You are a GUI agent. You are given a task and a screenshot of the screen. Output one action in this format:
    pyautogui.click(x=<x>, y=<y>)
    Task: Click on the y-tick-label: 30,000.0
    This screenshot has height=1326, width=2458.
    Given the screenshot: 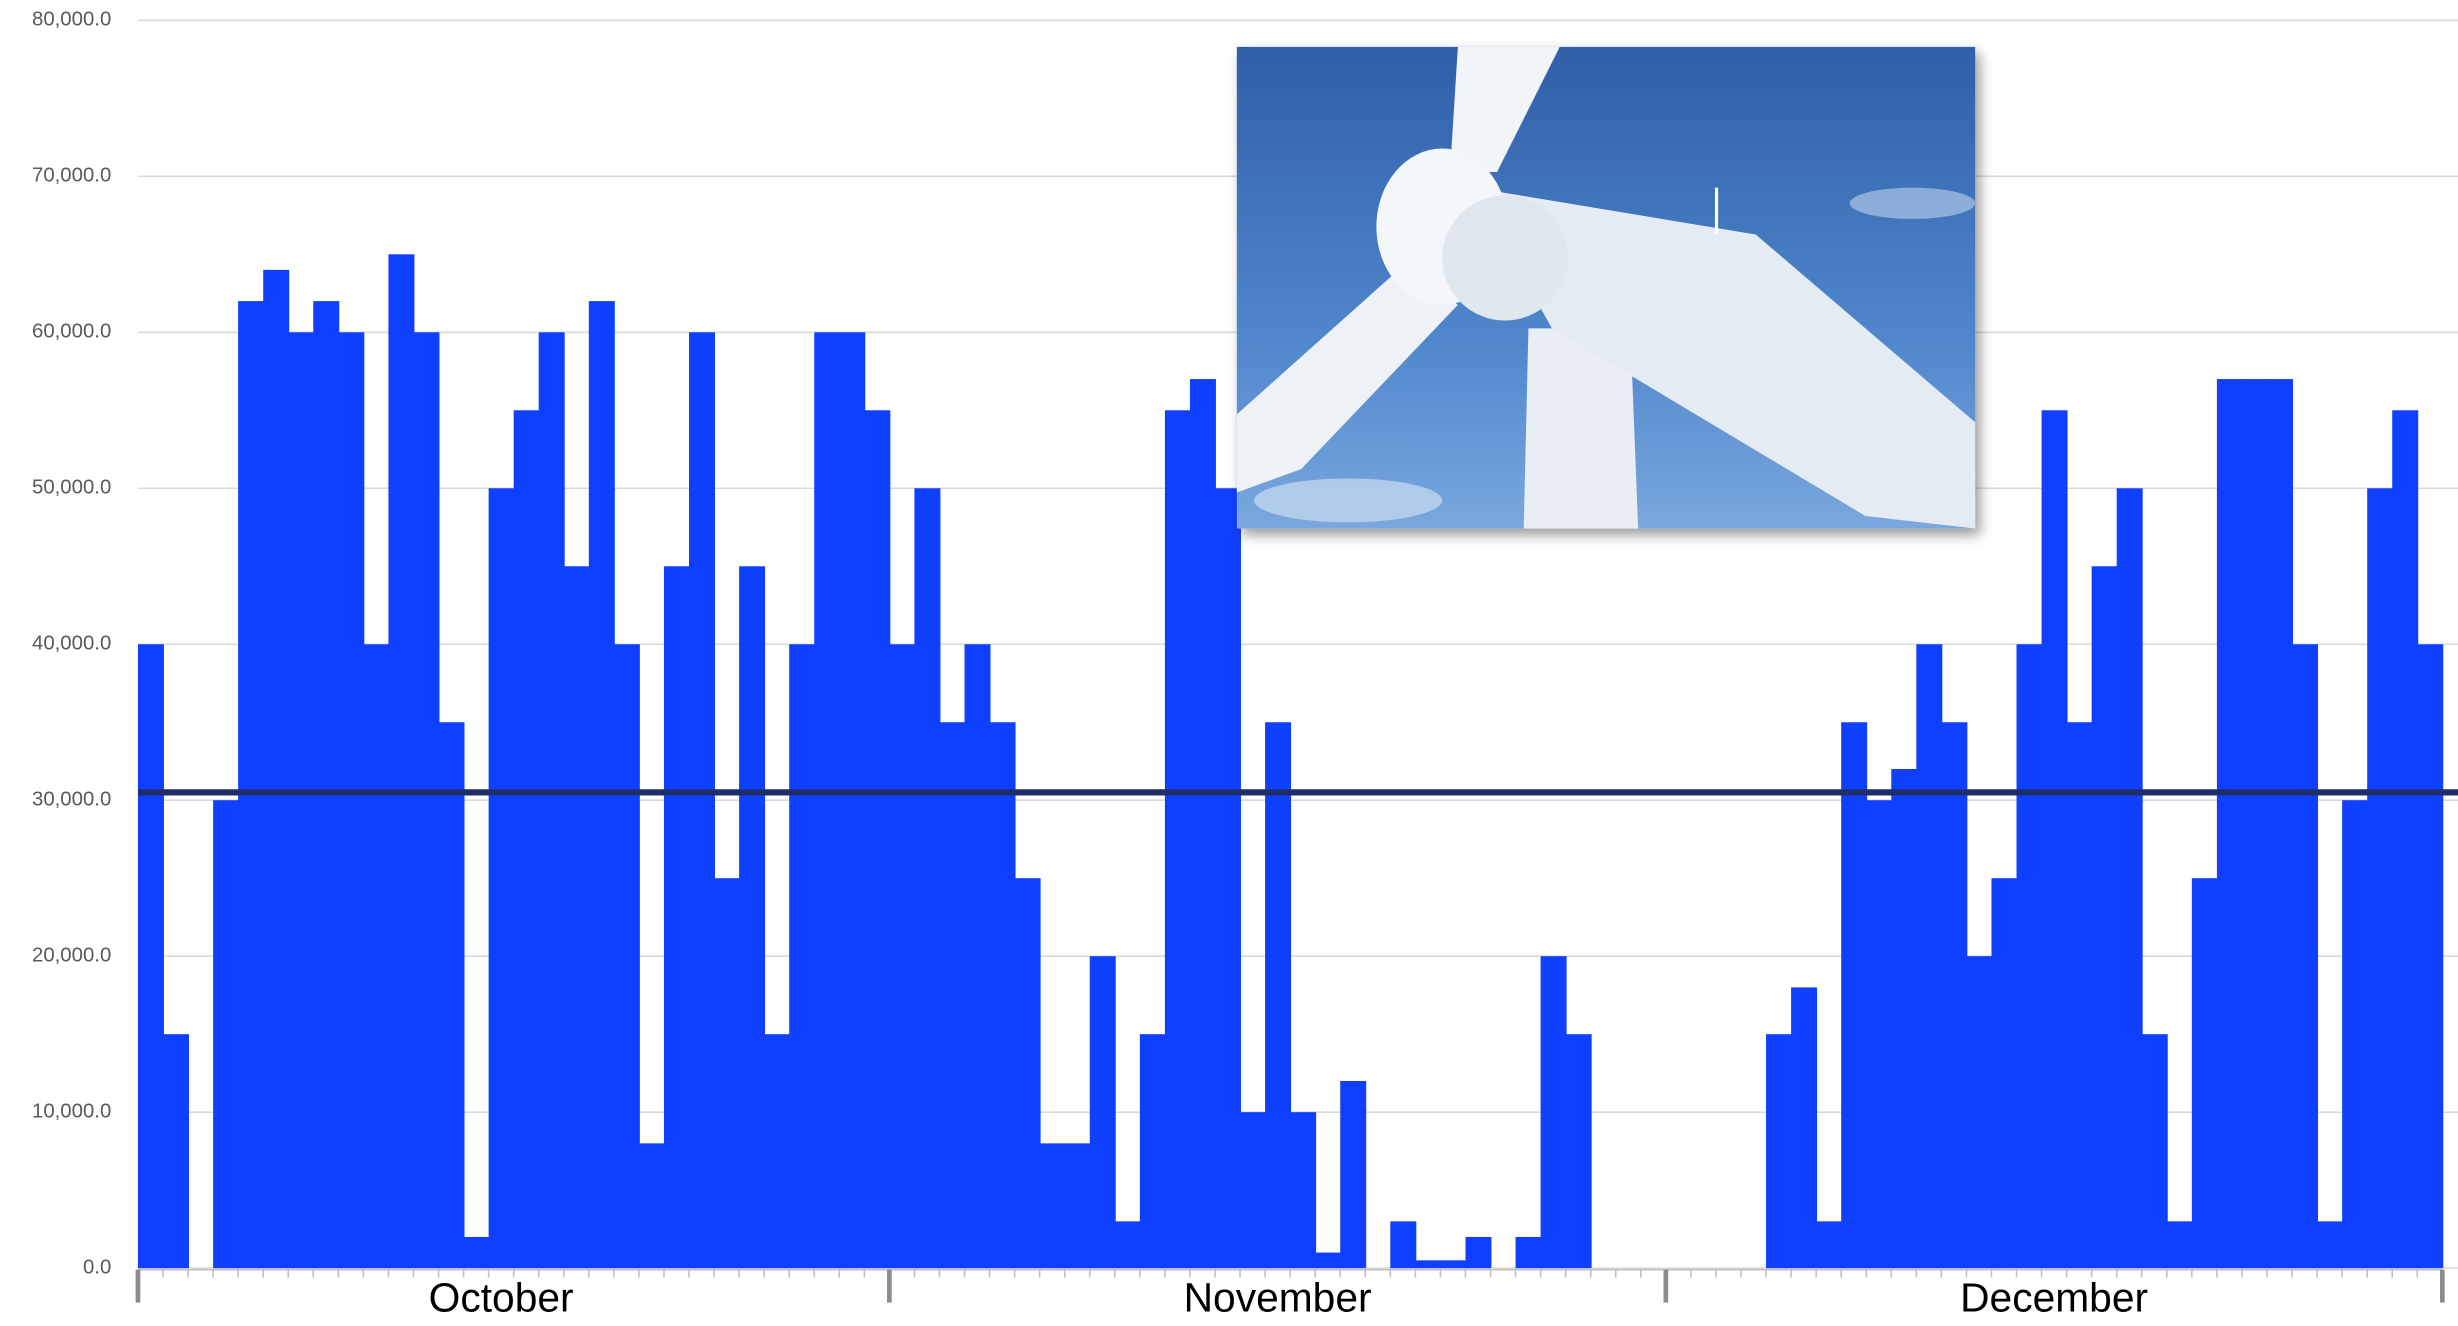 What is the action you would take?
    pyautogui.click(x=71, y=800)
    